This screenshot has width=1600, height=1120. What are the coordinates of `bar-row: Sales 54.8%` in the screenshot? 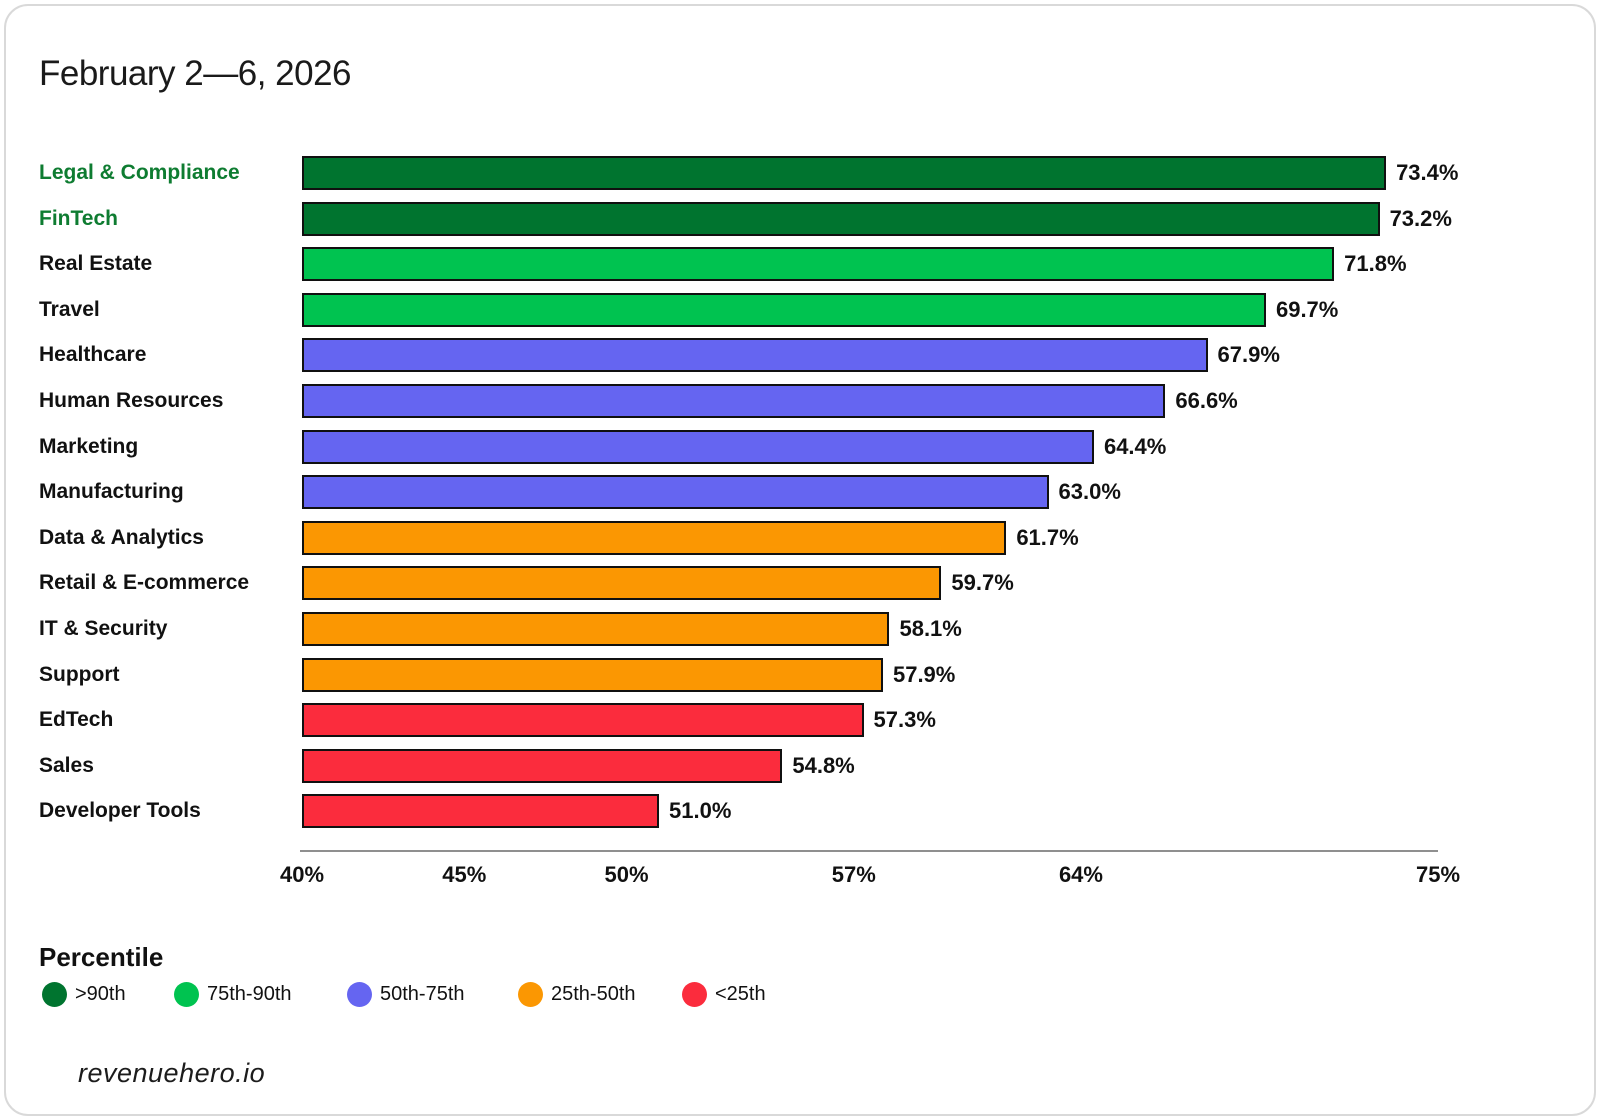 It's located at (800, 765).